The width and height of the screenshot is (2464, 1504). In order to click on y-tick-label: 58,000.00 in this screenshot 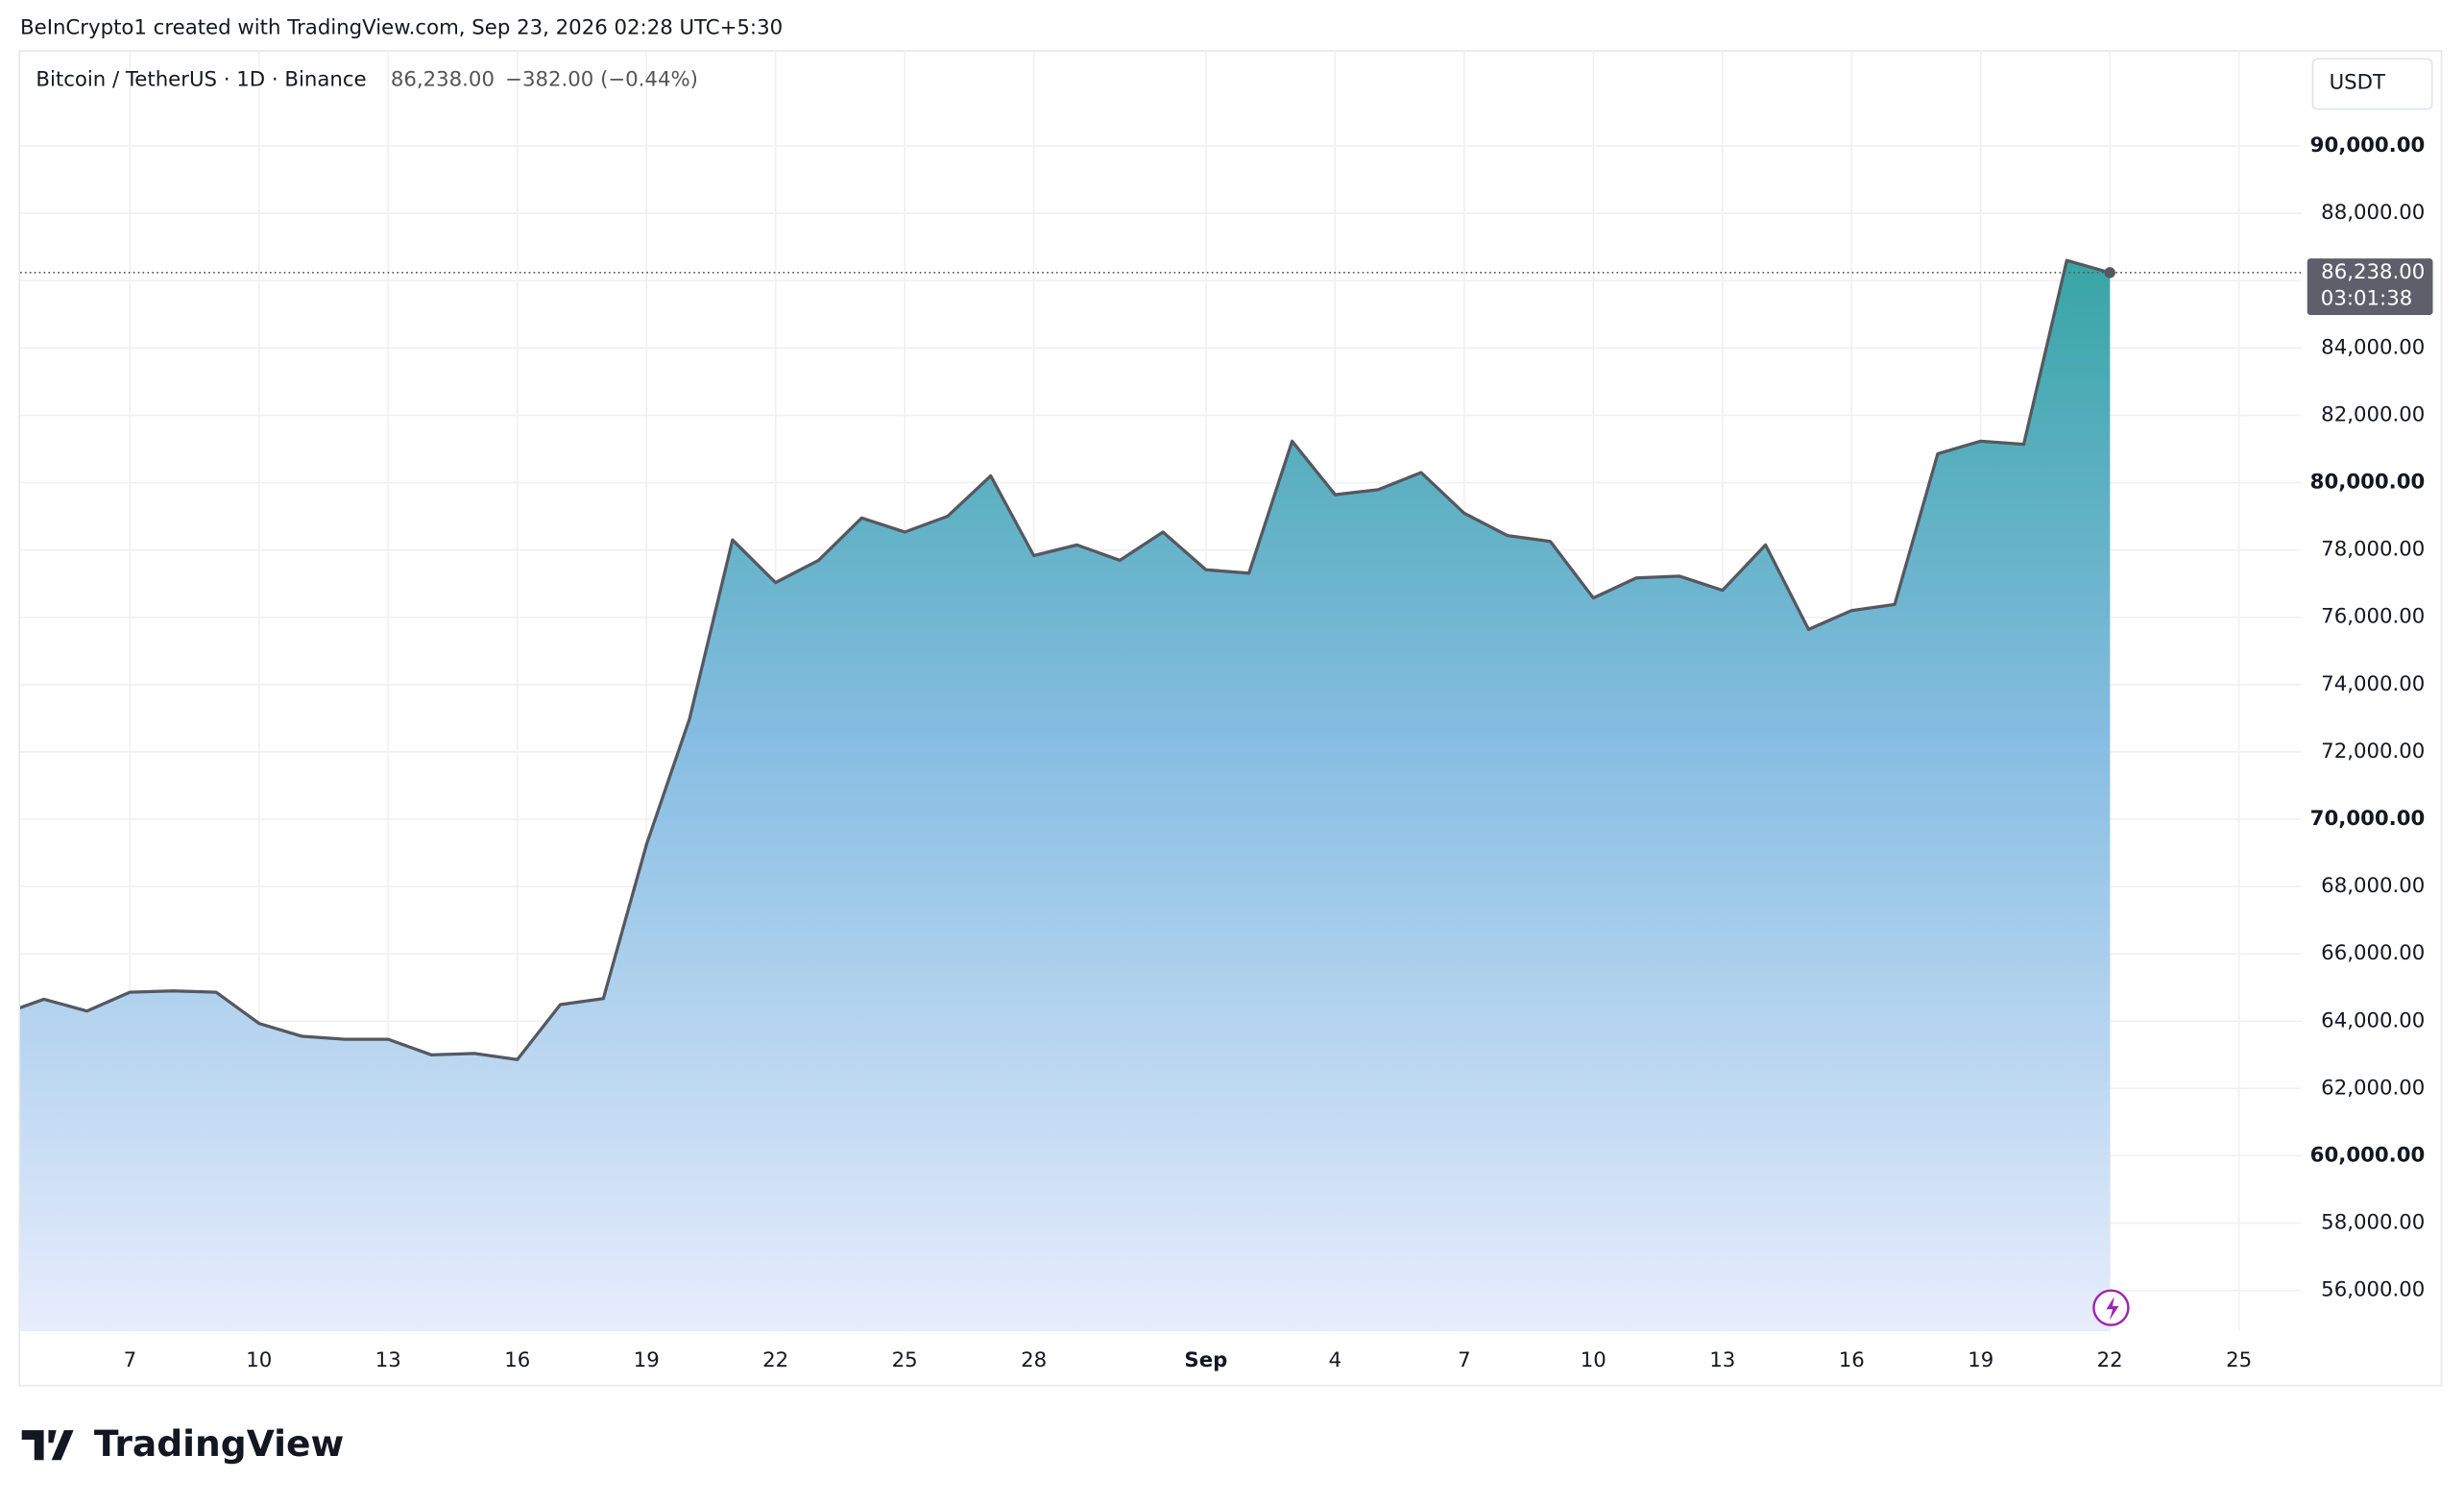, I will do `click(2373, 1223)`.